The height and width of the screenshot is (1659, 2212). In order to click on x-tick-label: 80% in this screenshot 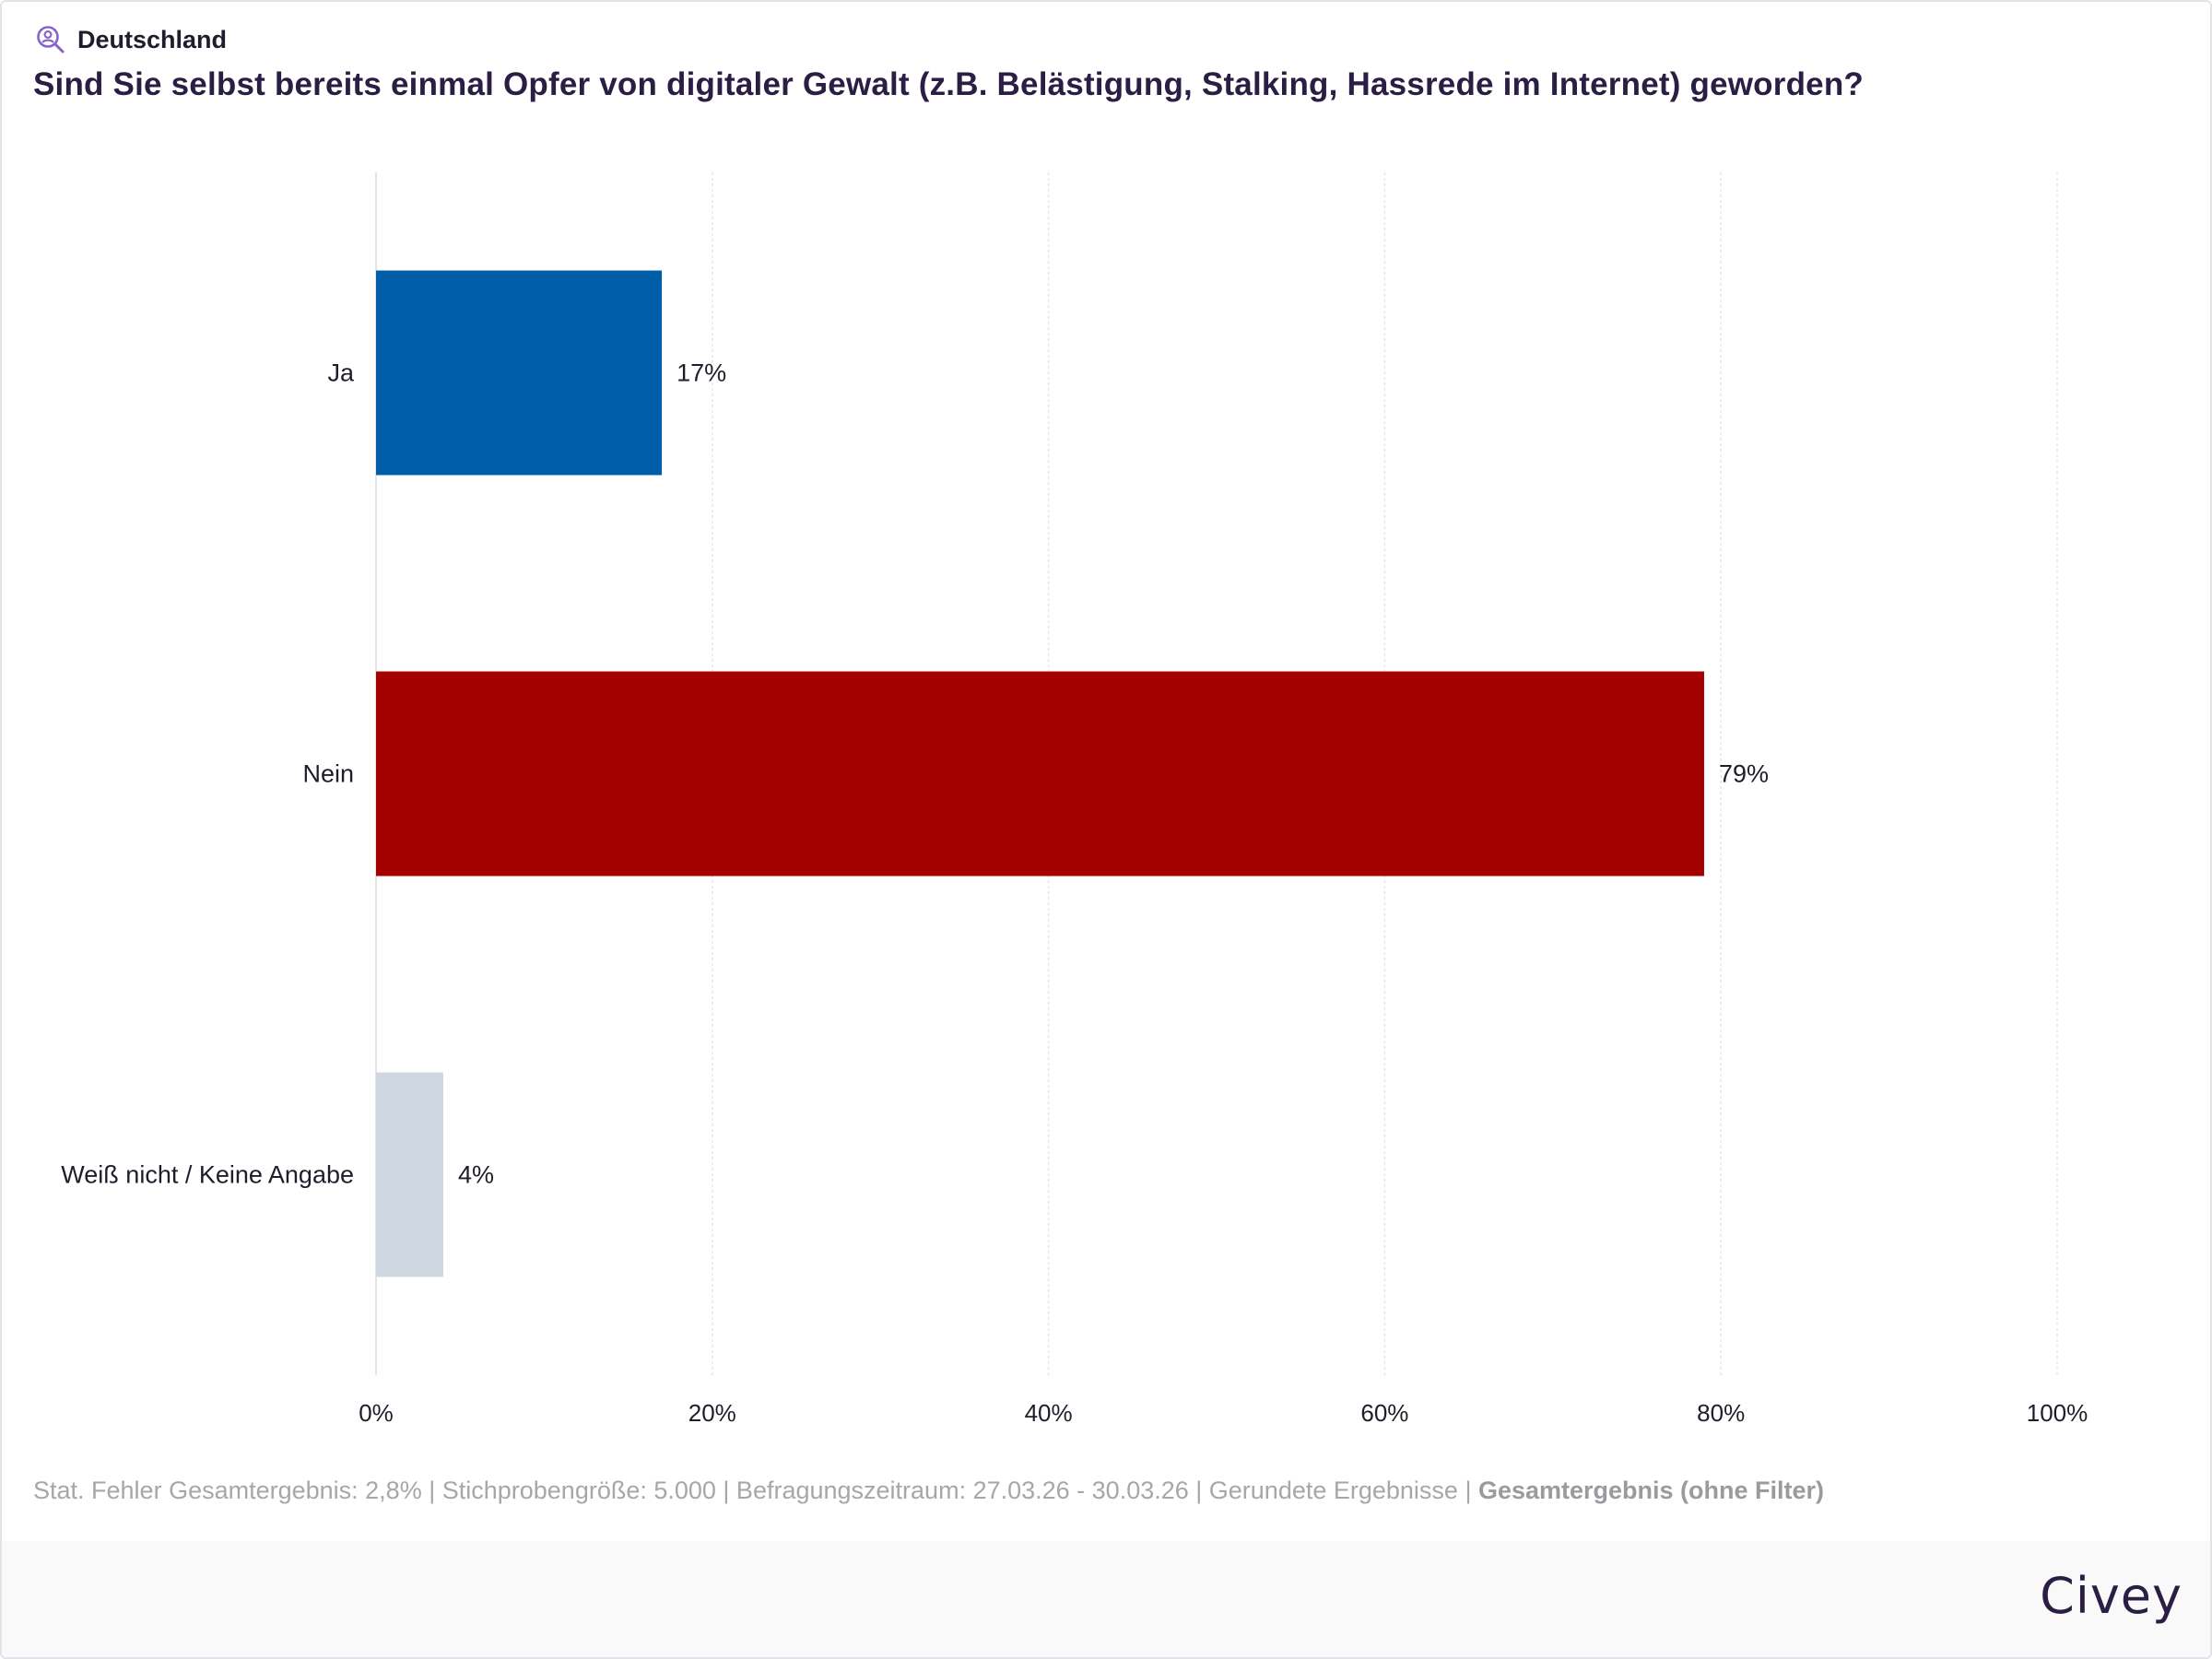, I will do `click(1721, 1413)`.